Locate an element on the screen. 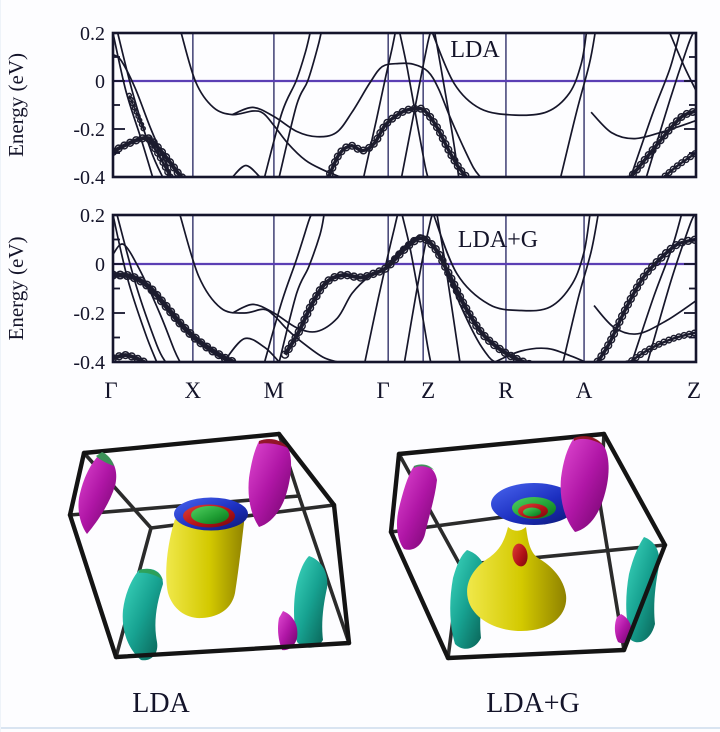 This screenshot has width=720, height=732. fs-lda-cylinder-body is located at coordinates (205, 566).